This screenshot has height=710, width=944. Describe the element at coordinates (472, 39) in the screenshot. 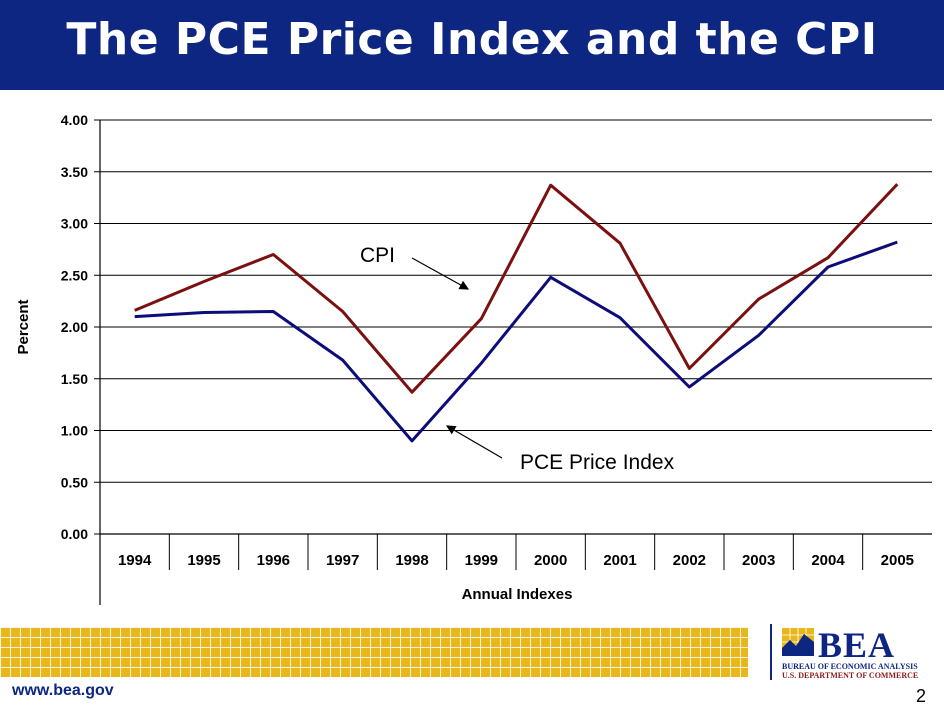

I see `slide-title: The PCE Price Index and the CPI` at that location.